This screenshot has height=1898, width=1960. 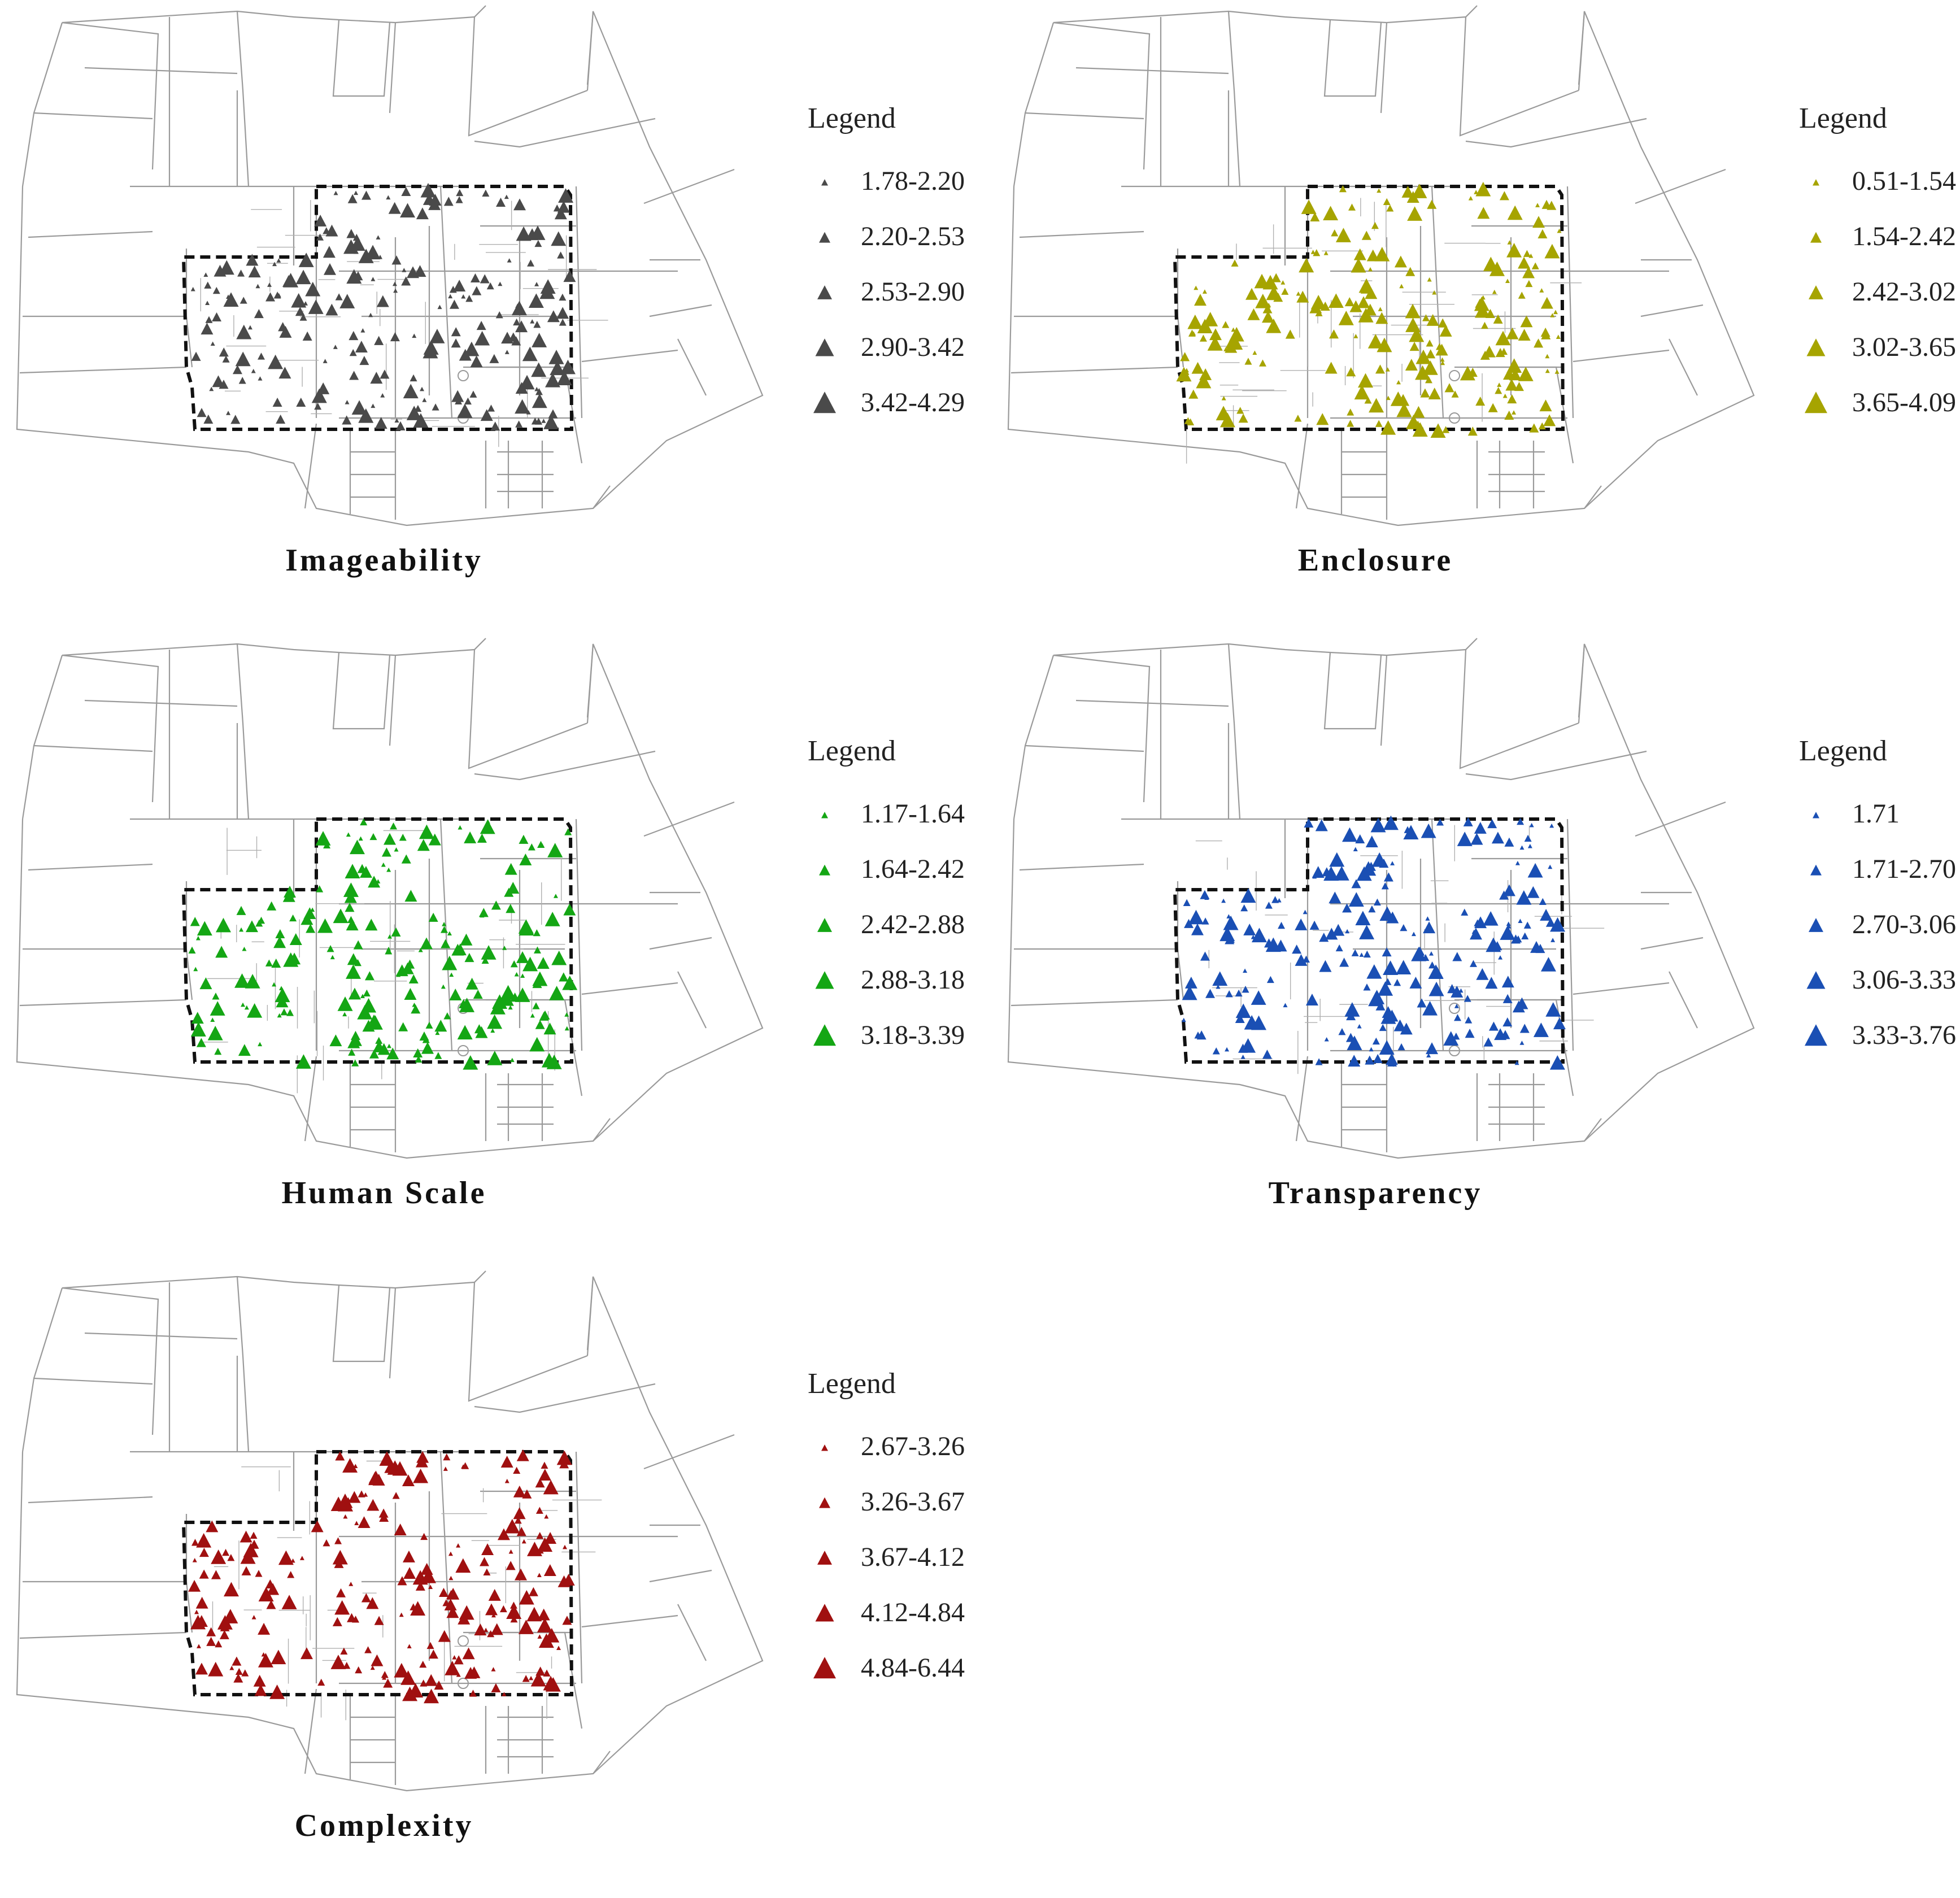 What do you see at coordinates (1904, 291) in the screenshot?
I see `legend-item-label: 2.42-3.02` at bounding box center [1904, 291].